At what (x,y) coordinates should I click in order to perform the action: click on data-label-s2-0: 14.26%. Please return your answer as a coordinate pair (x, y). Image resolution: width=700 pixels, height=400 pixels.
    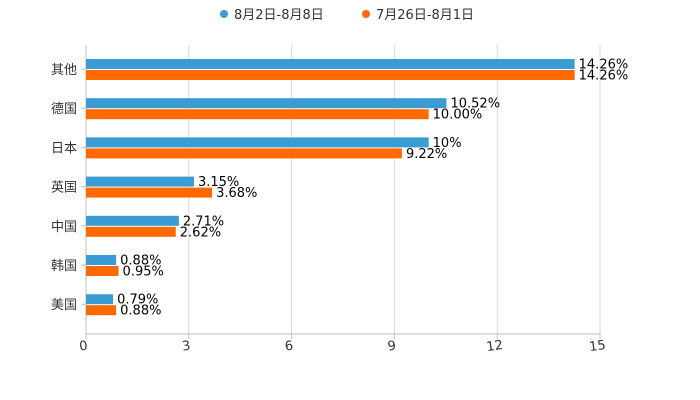
    Looking at the image, I should click on (604, 76).